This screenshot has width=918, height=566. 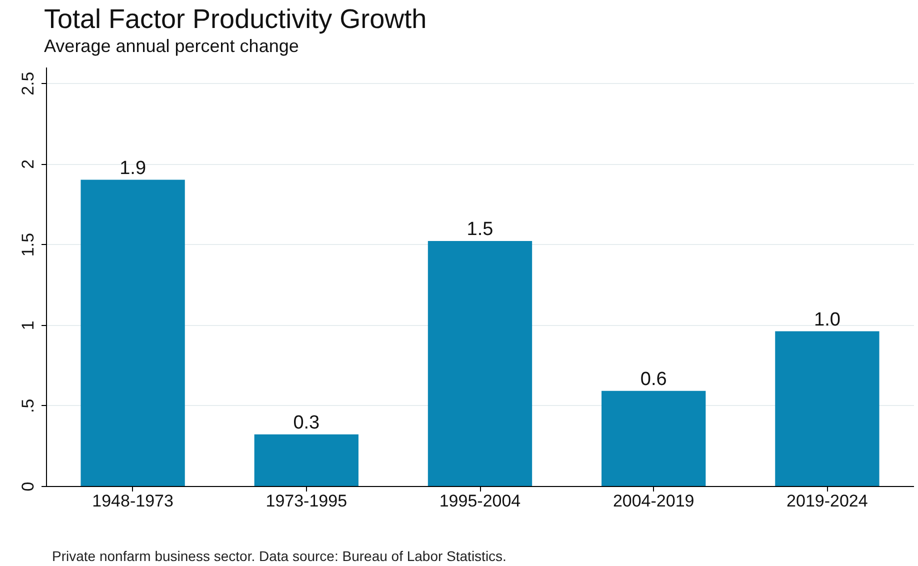 What do you see at coordinates (480, 501) in the screenshot?
I see `x-tick-label: 1995-2004` at bounding box center [480, 501].